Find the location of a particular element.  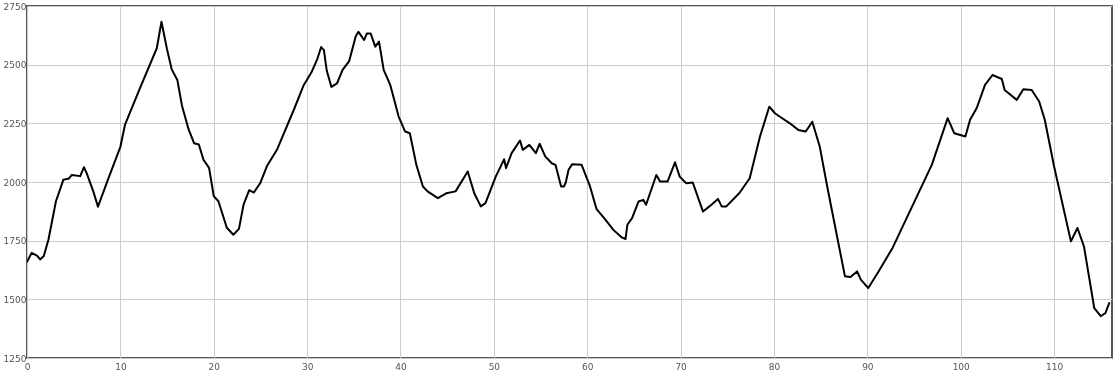

y-tick-label: 1750 is located at coordinates (15, 241).